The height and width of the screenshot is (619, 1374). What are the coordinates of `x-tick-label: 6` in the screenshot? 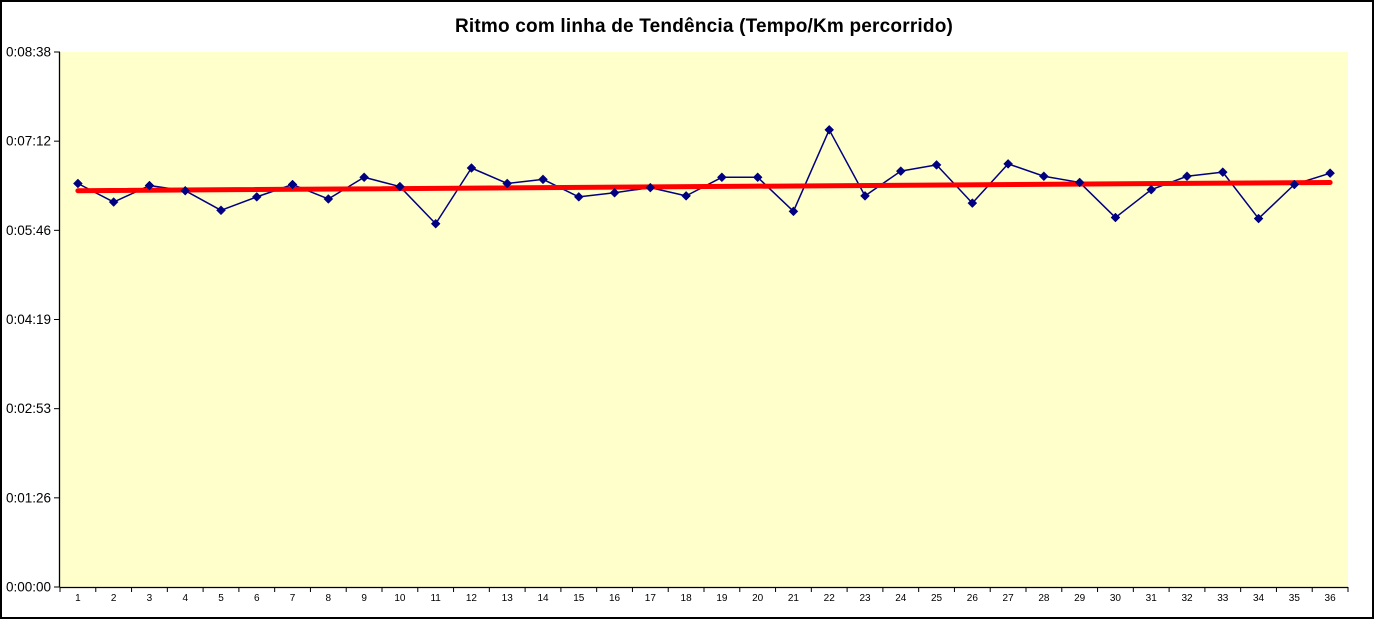 It's located at (257, 598).